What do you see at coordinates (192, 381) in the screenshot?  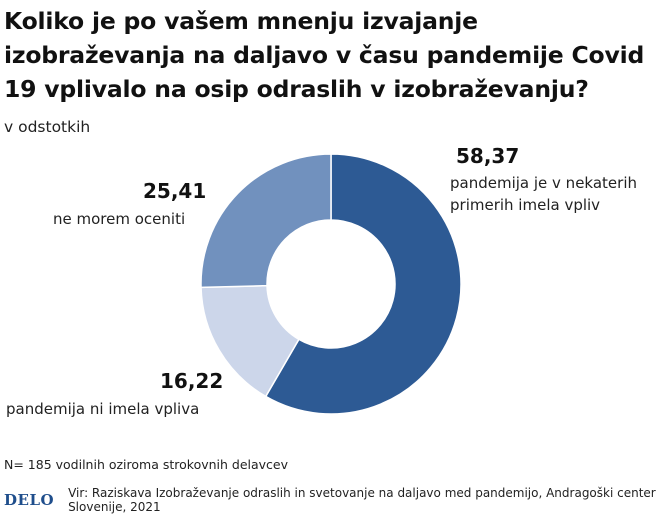 I see `slice-value-ni-vpliva: 16,22` at bounding box center [192, 381].